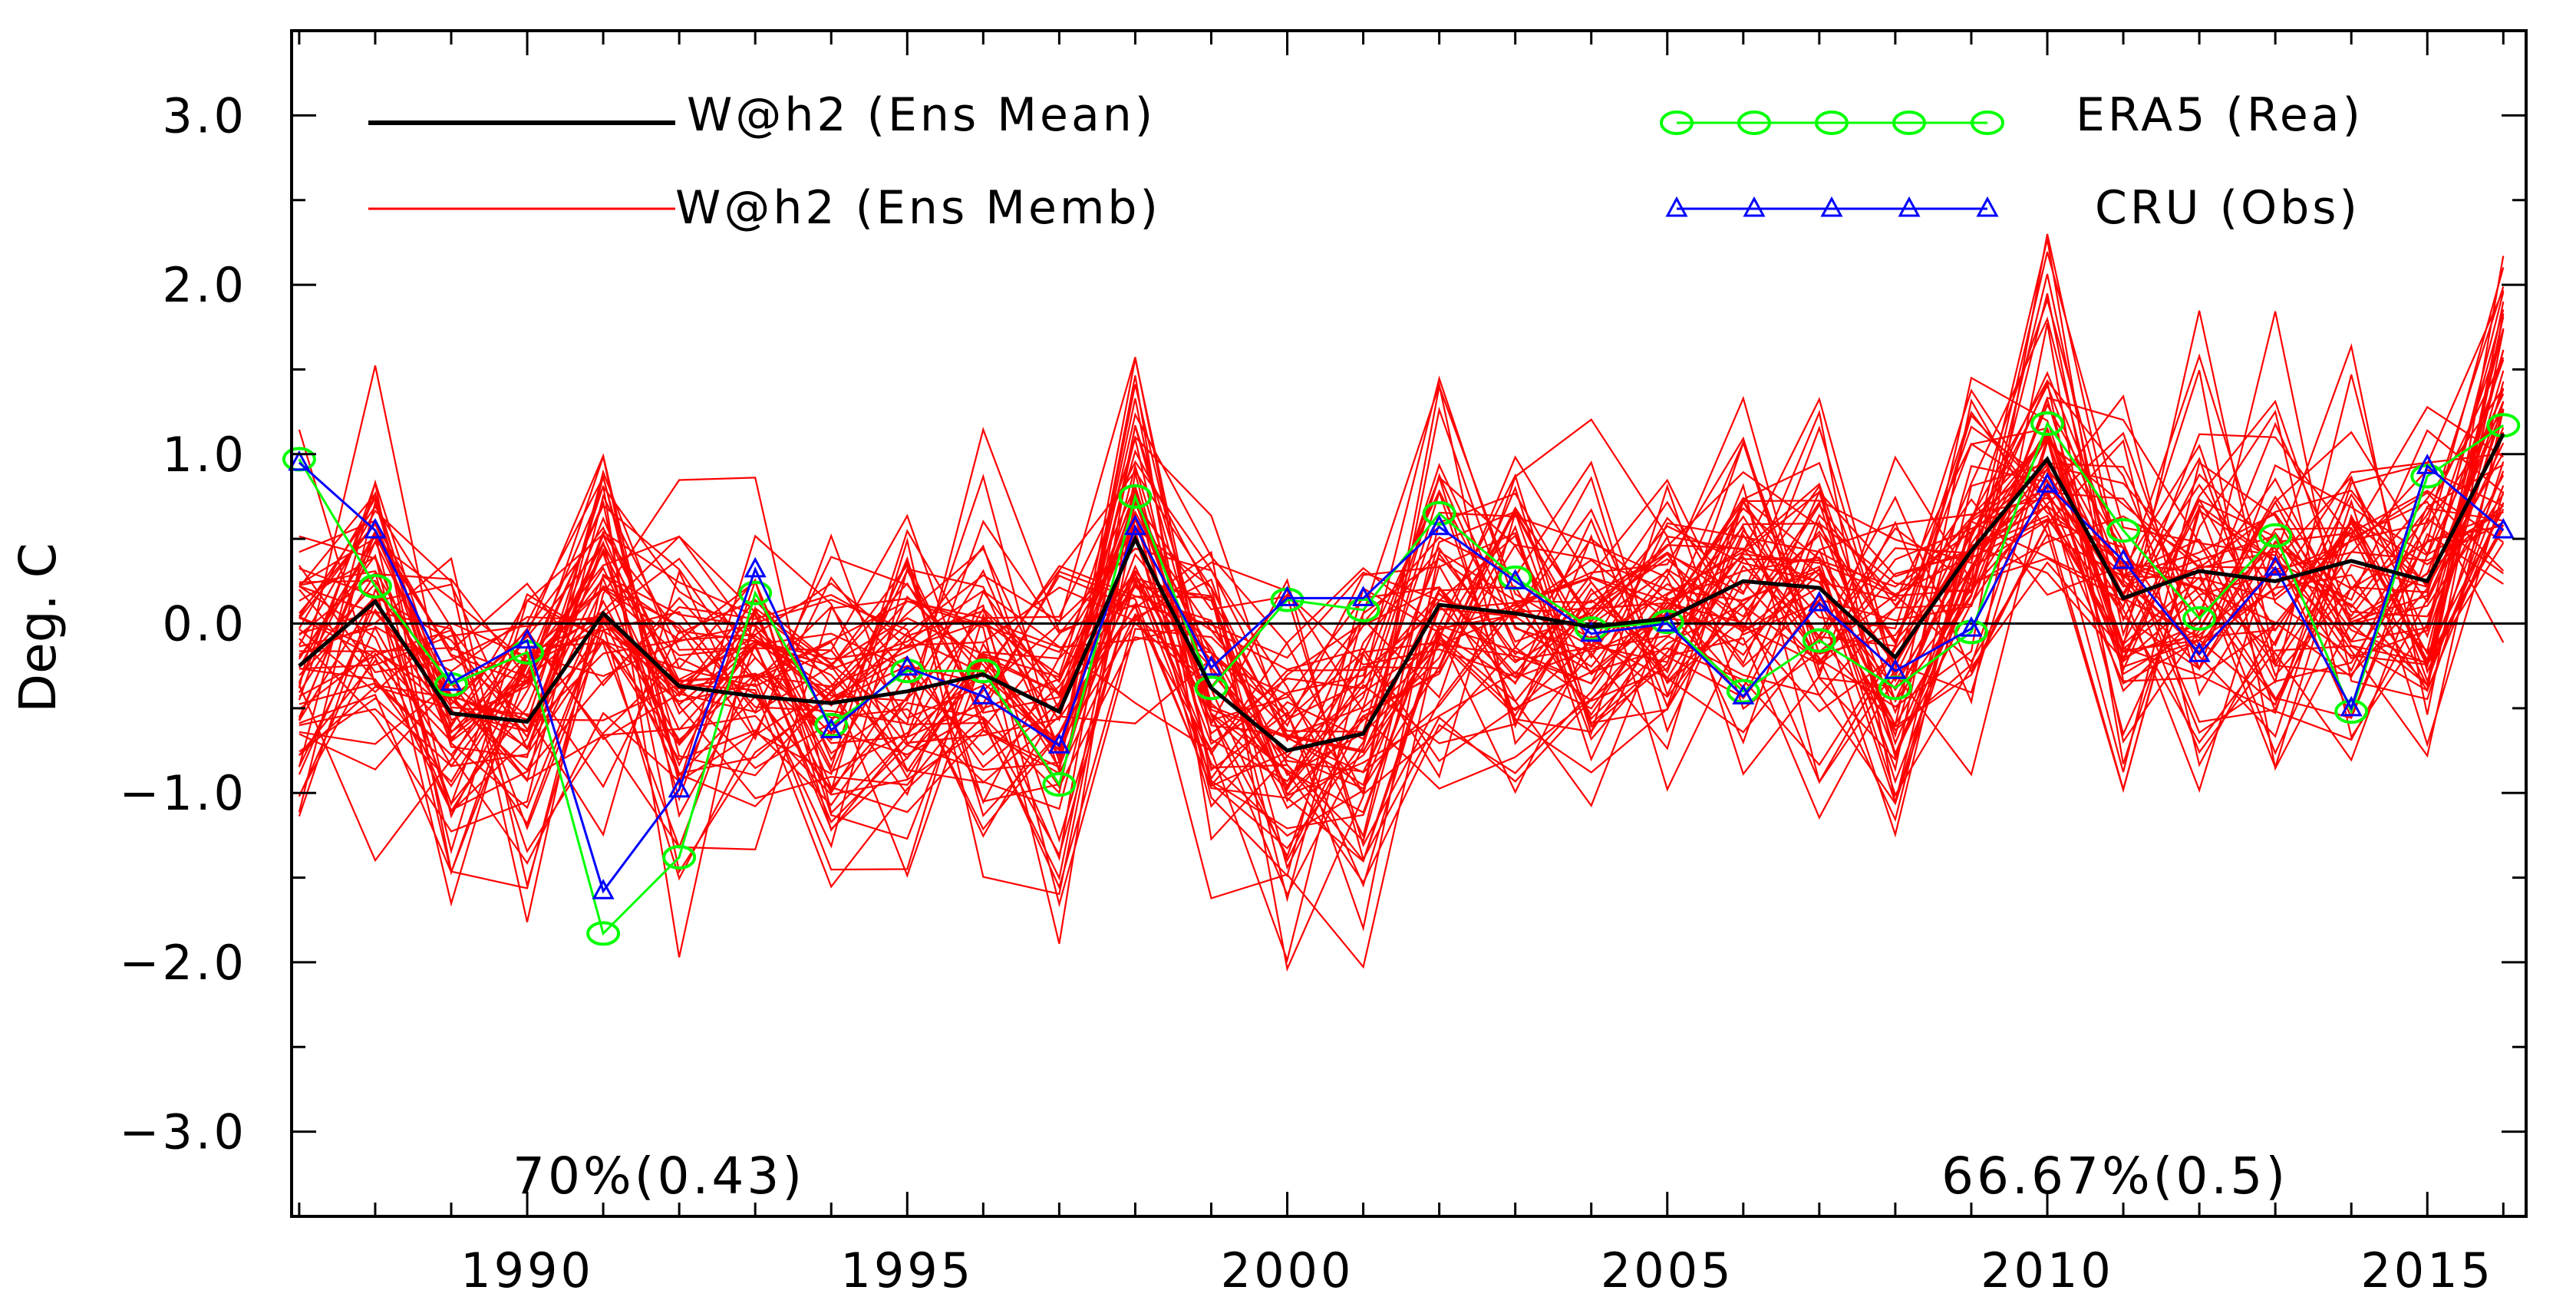  What do you see at coordinates (205, 115) in the screenshot?
I see `y-tick-label: 3.0` at bounding box center [205, 115].